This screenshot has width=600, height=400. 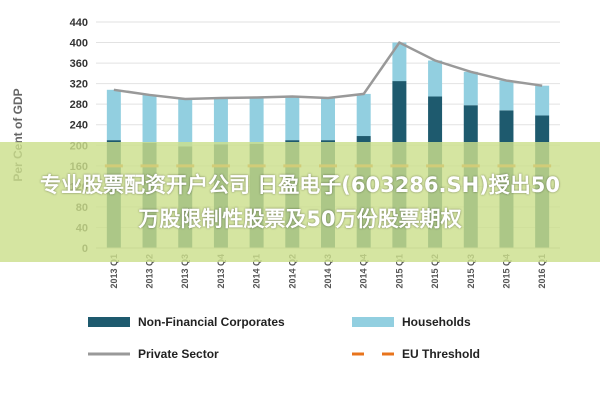 I want to click on x-tick-label: 2013 Q4, so click(x=221, y=271).